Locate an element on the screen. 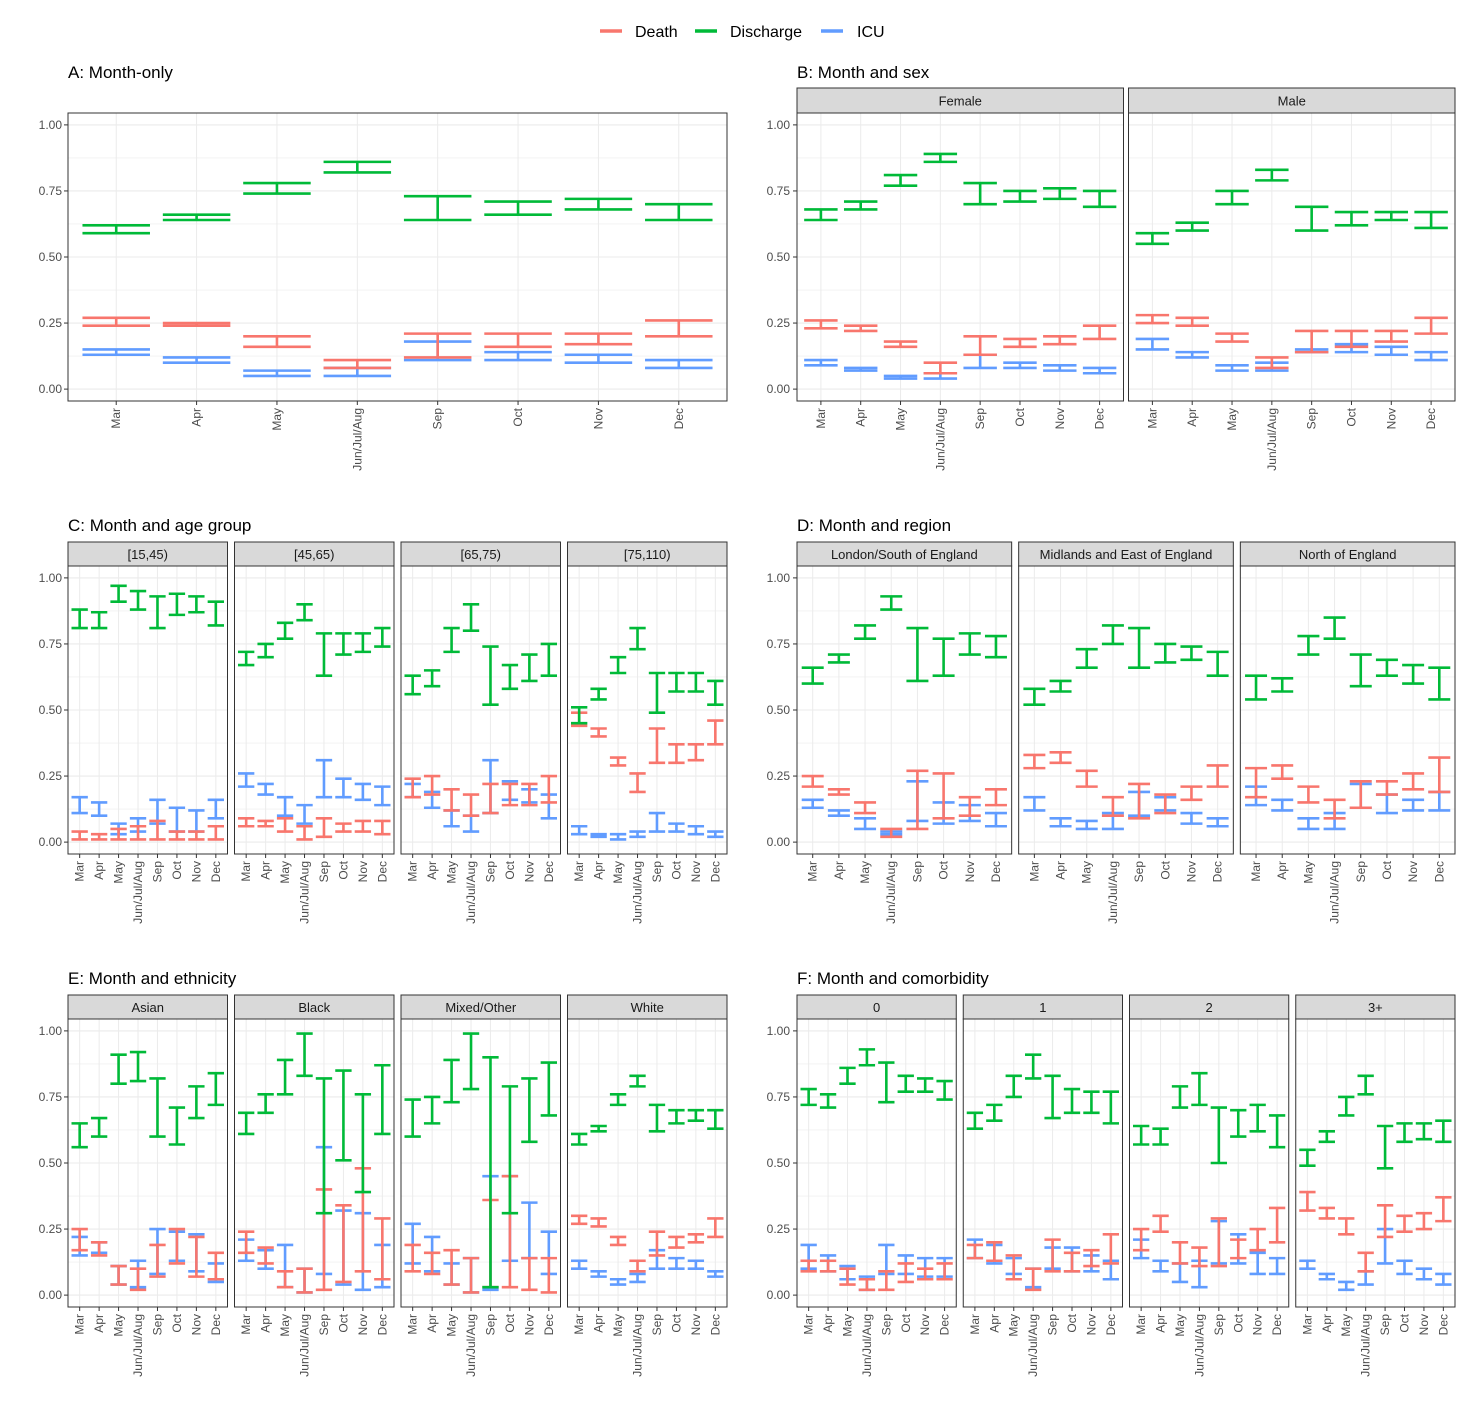 The width and height of the screenshot is (1471, 1424). y-tick-label: 0.75 is located at coordinates (779, 1097).